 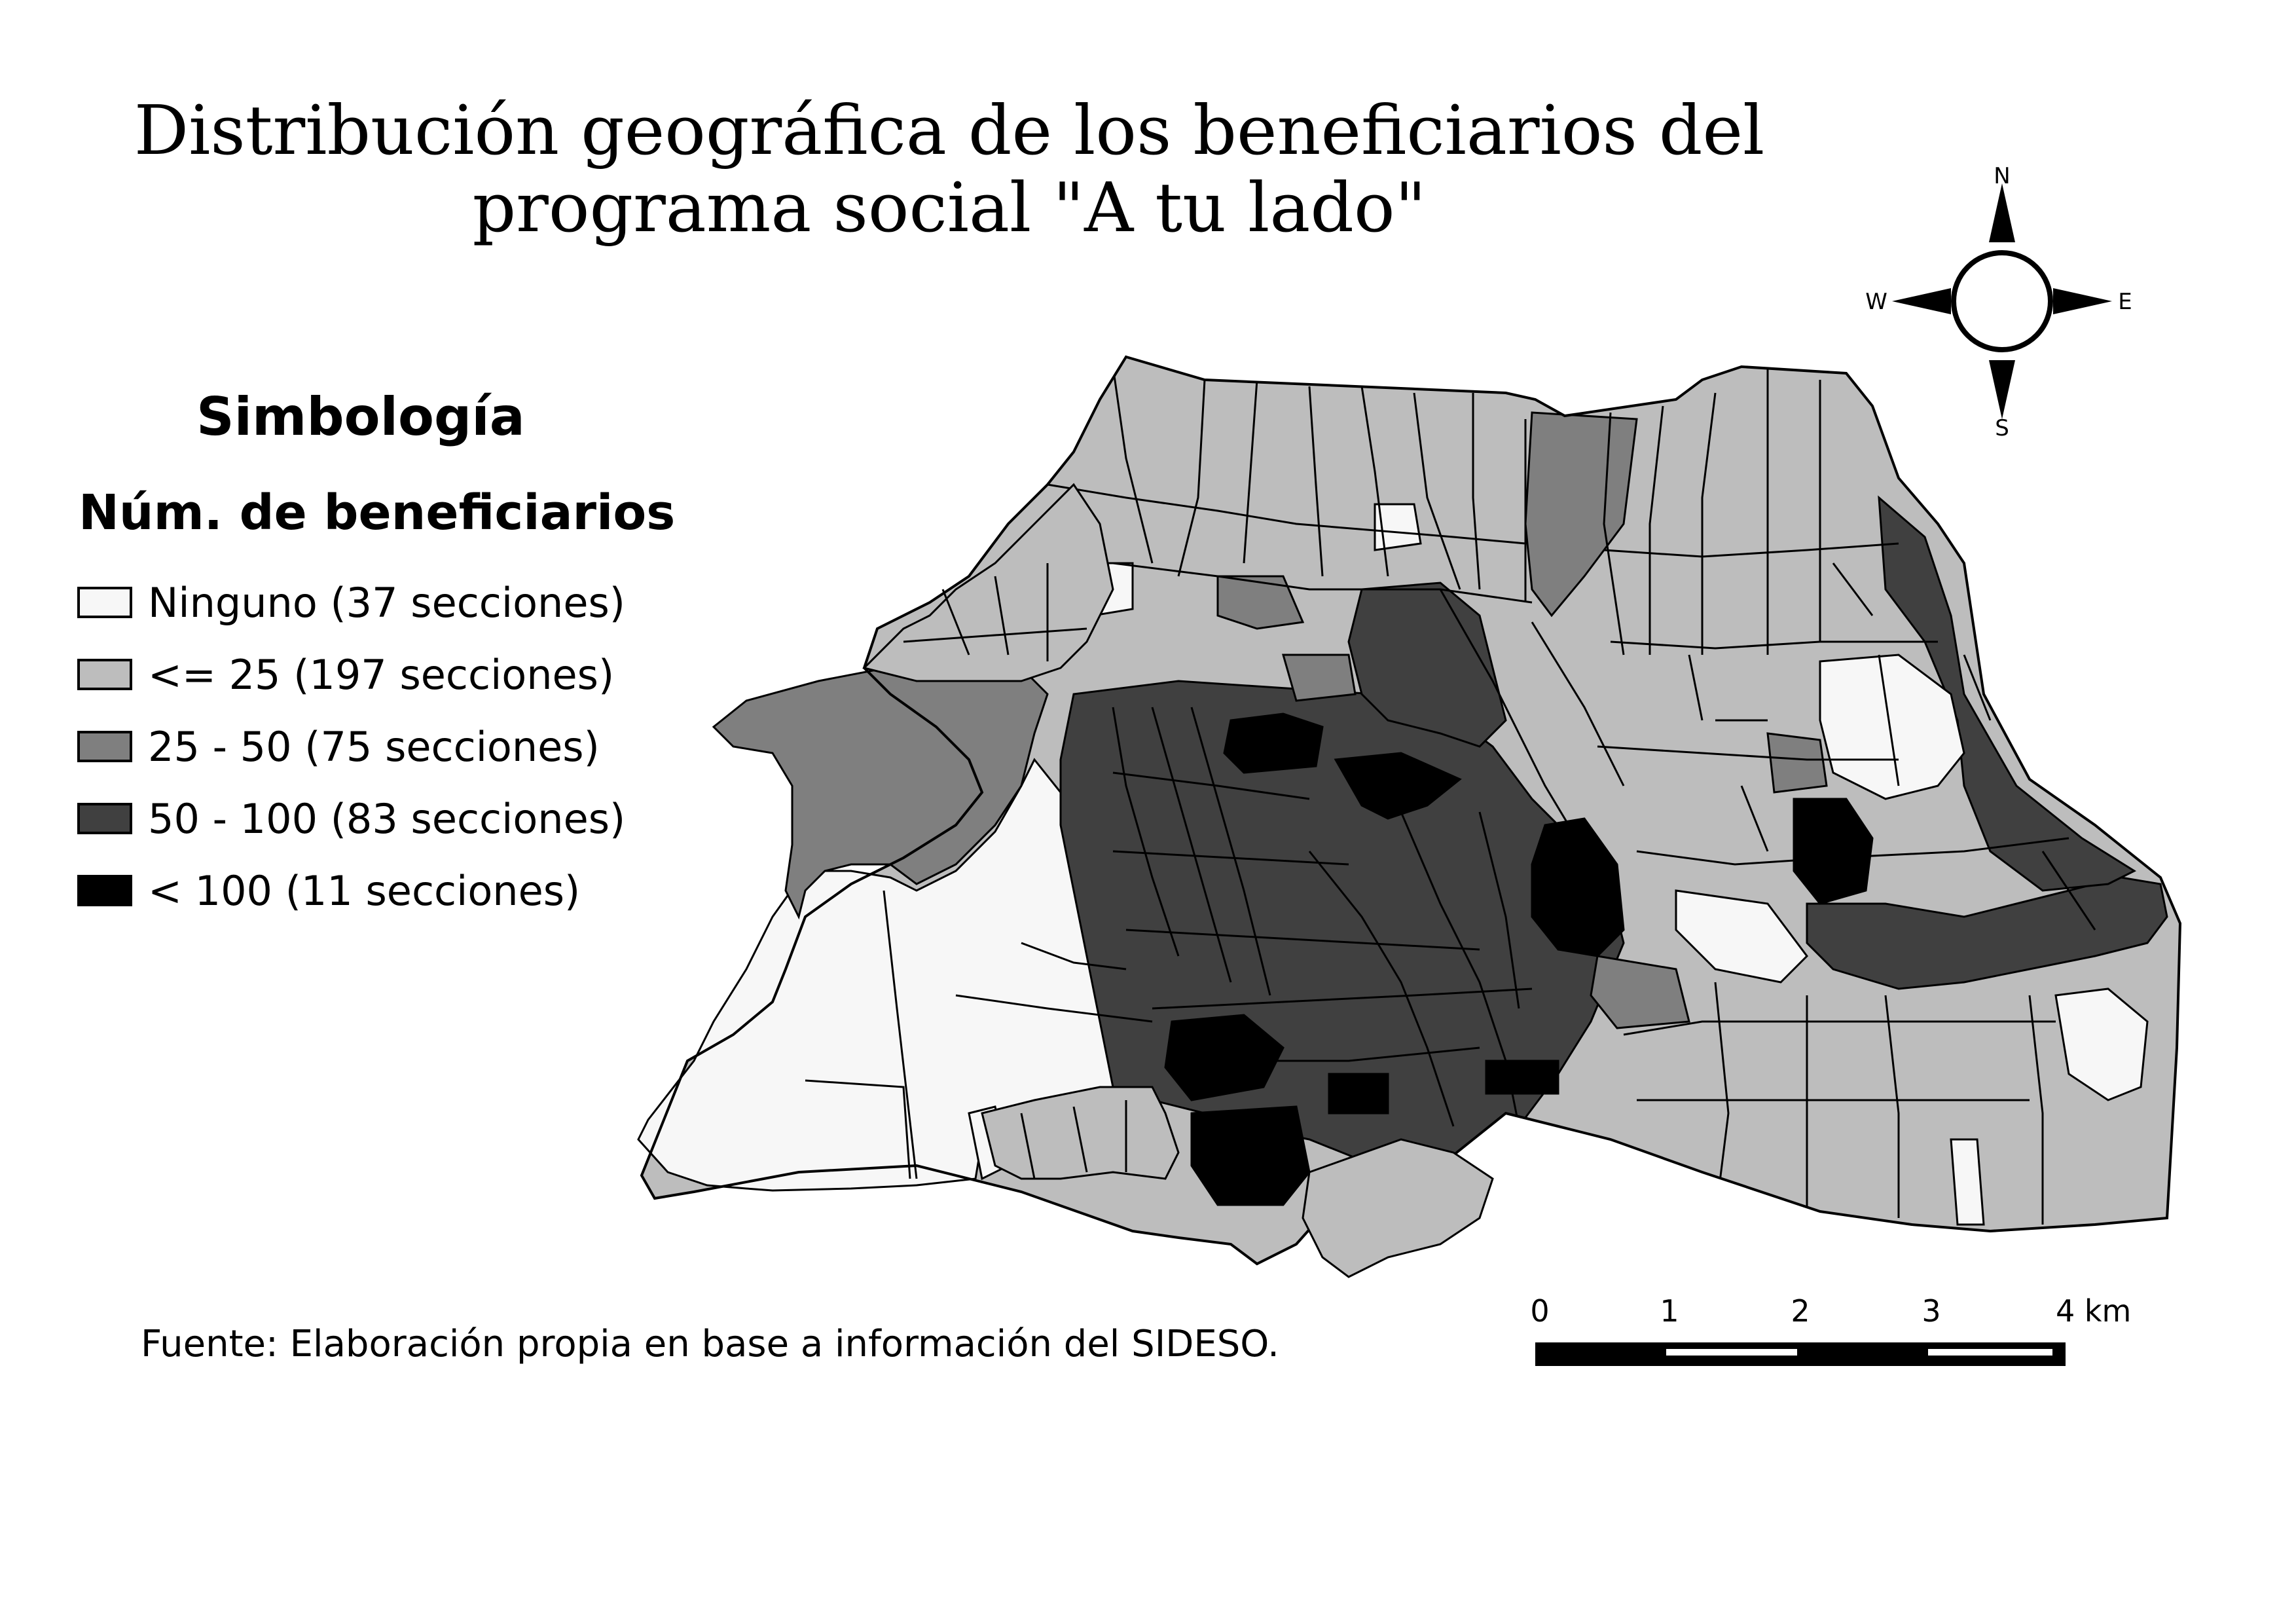 I want to click on southwest-sections, so click(x=1073, y=1139).